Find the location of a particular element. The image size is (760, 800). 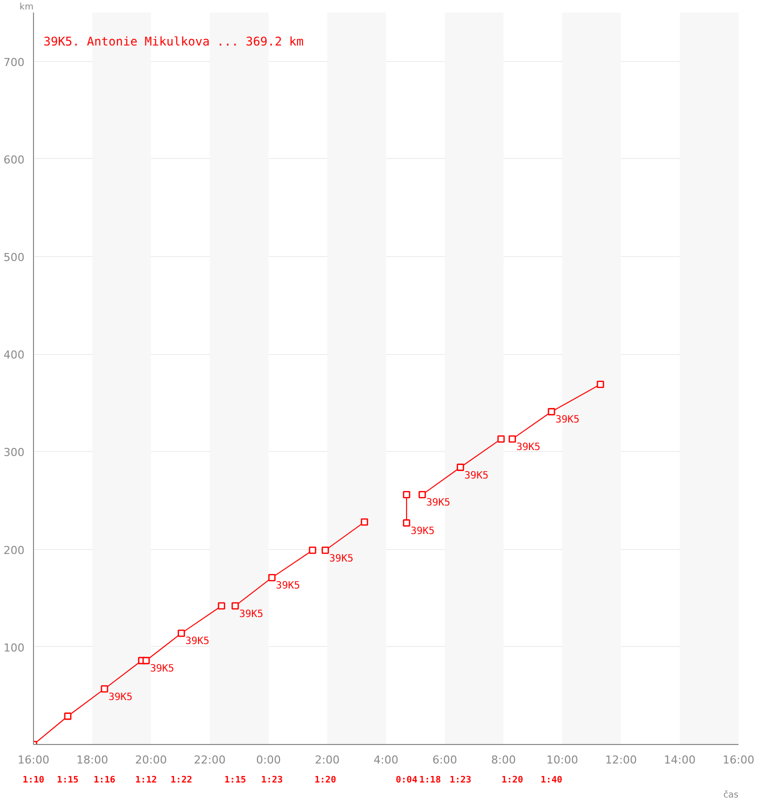

x-tick-label: 12:00 is located at coordinates (621, 760).